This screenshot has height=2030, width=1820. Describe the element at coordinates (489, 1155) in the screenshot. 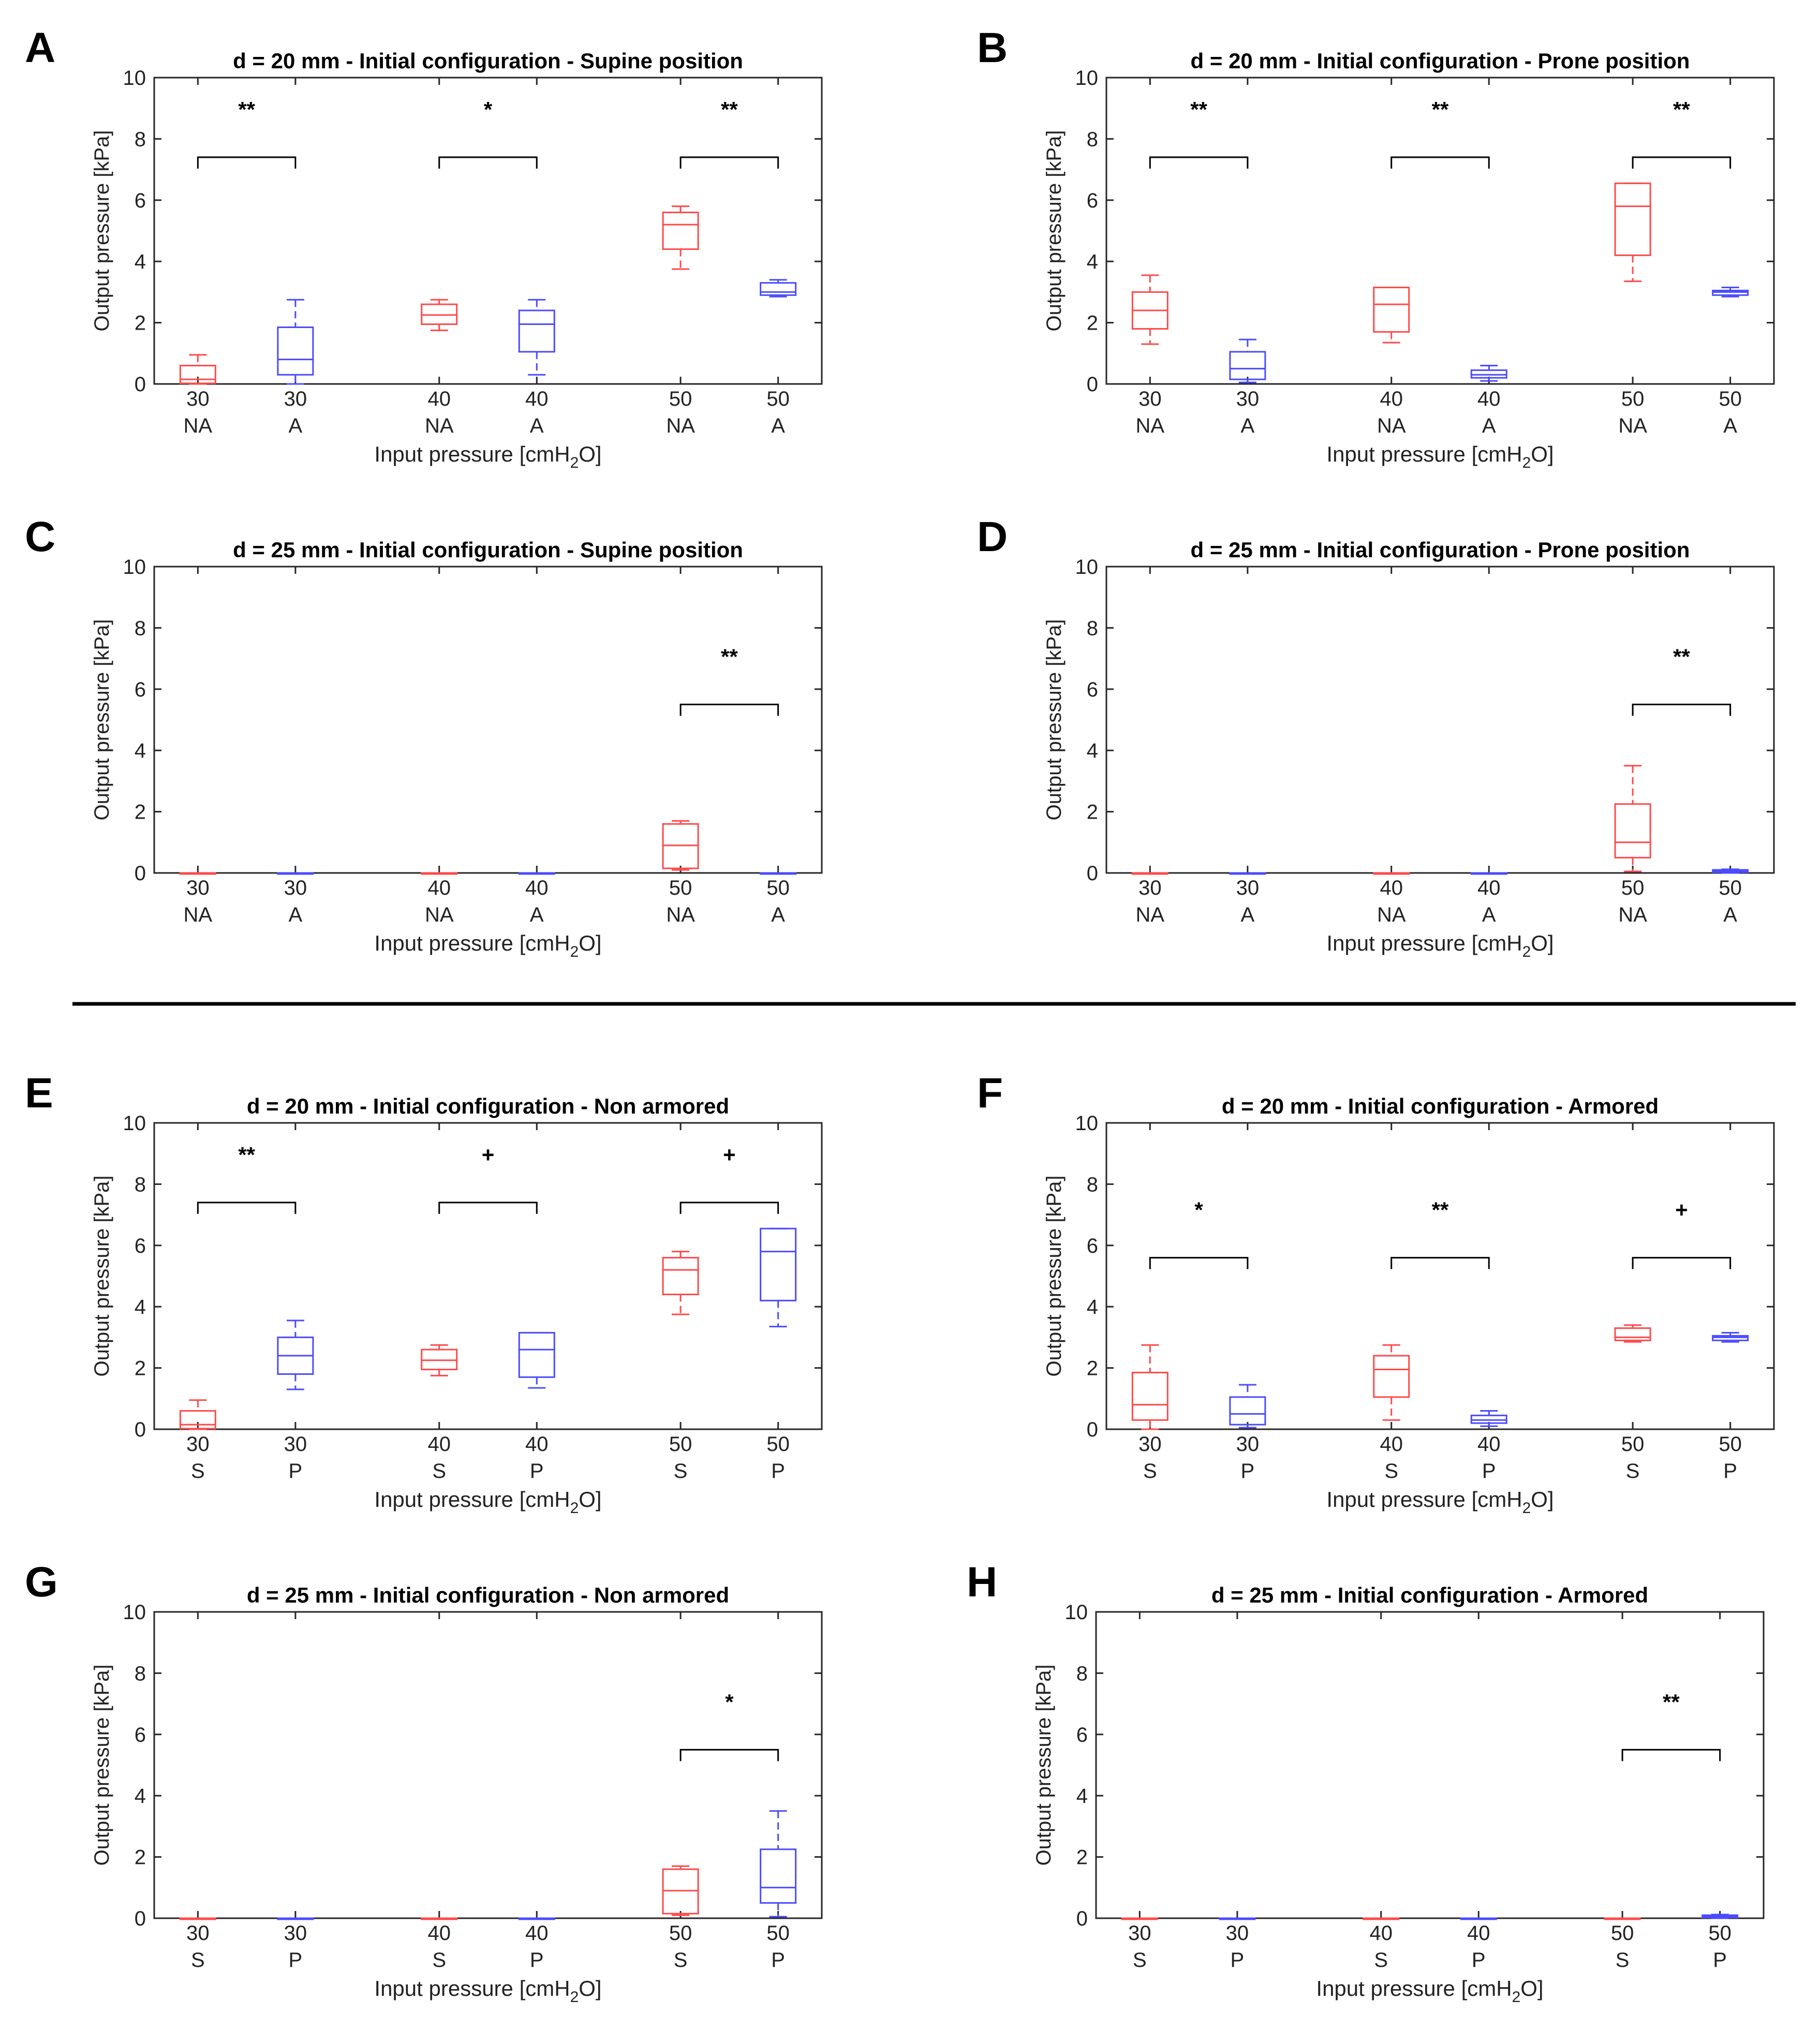

I see `significance-label: +` at that location.